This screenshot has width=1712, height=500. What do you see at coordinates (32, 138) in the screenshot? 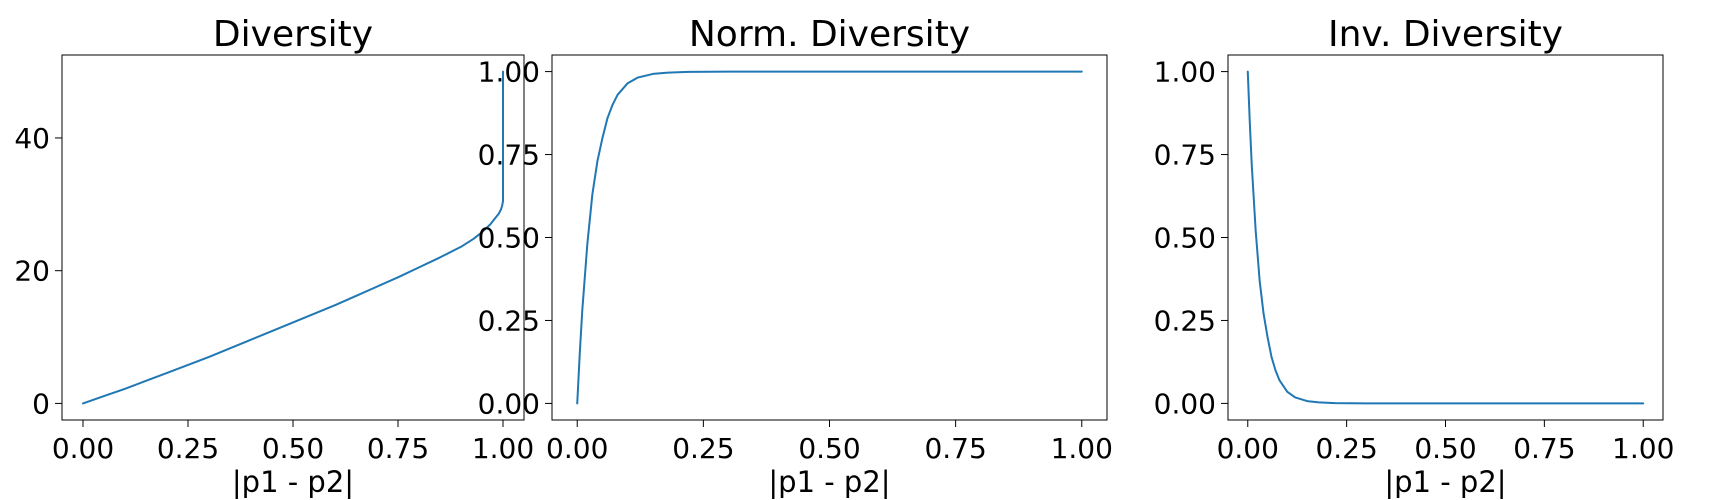
I see `y-tick-label: 40` at bounding box center [32, 138].